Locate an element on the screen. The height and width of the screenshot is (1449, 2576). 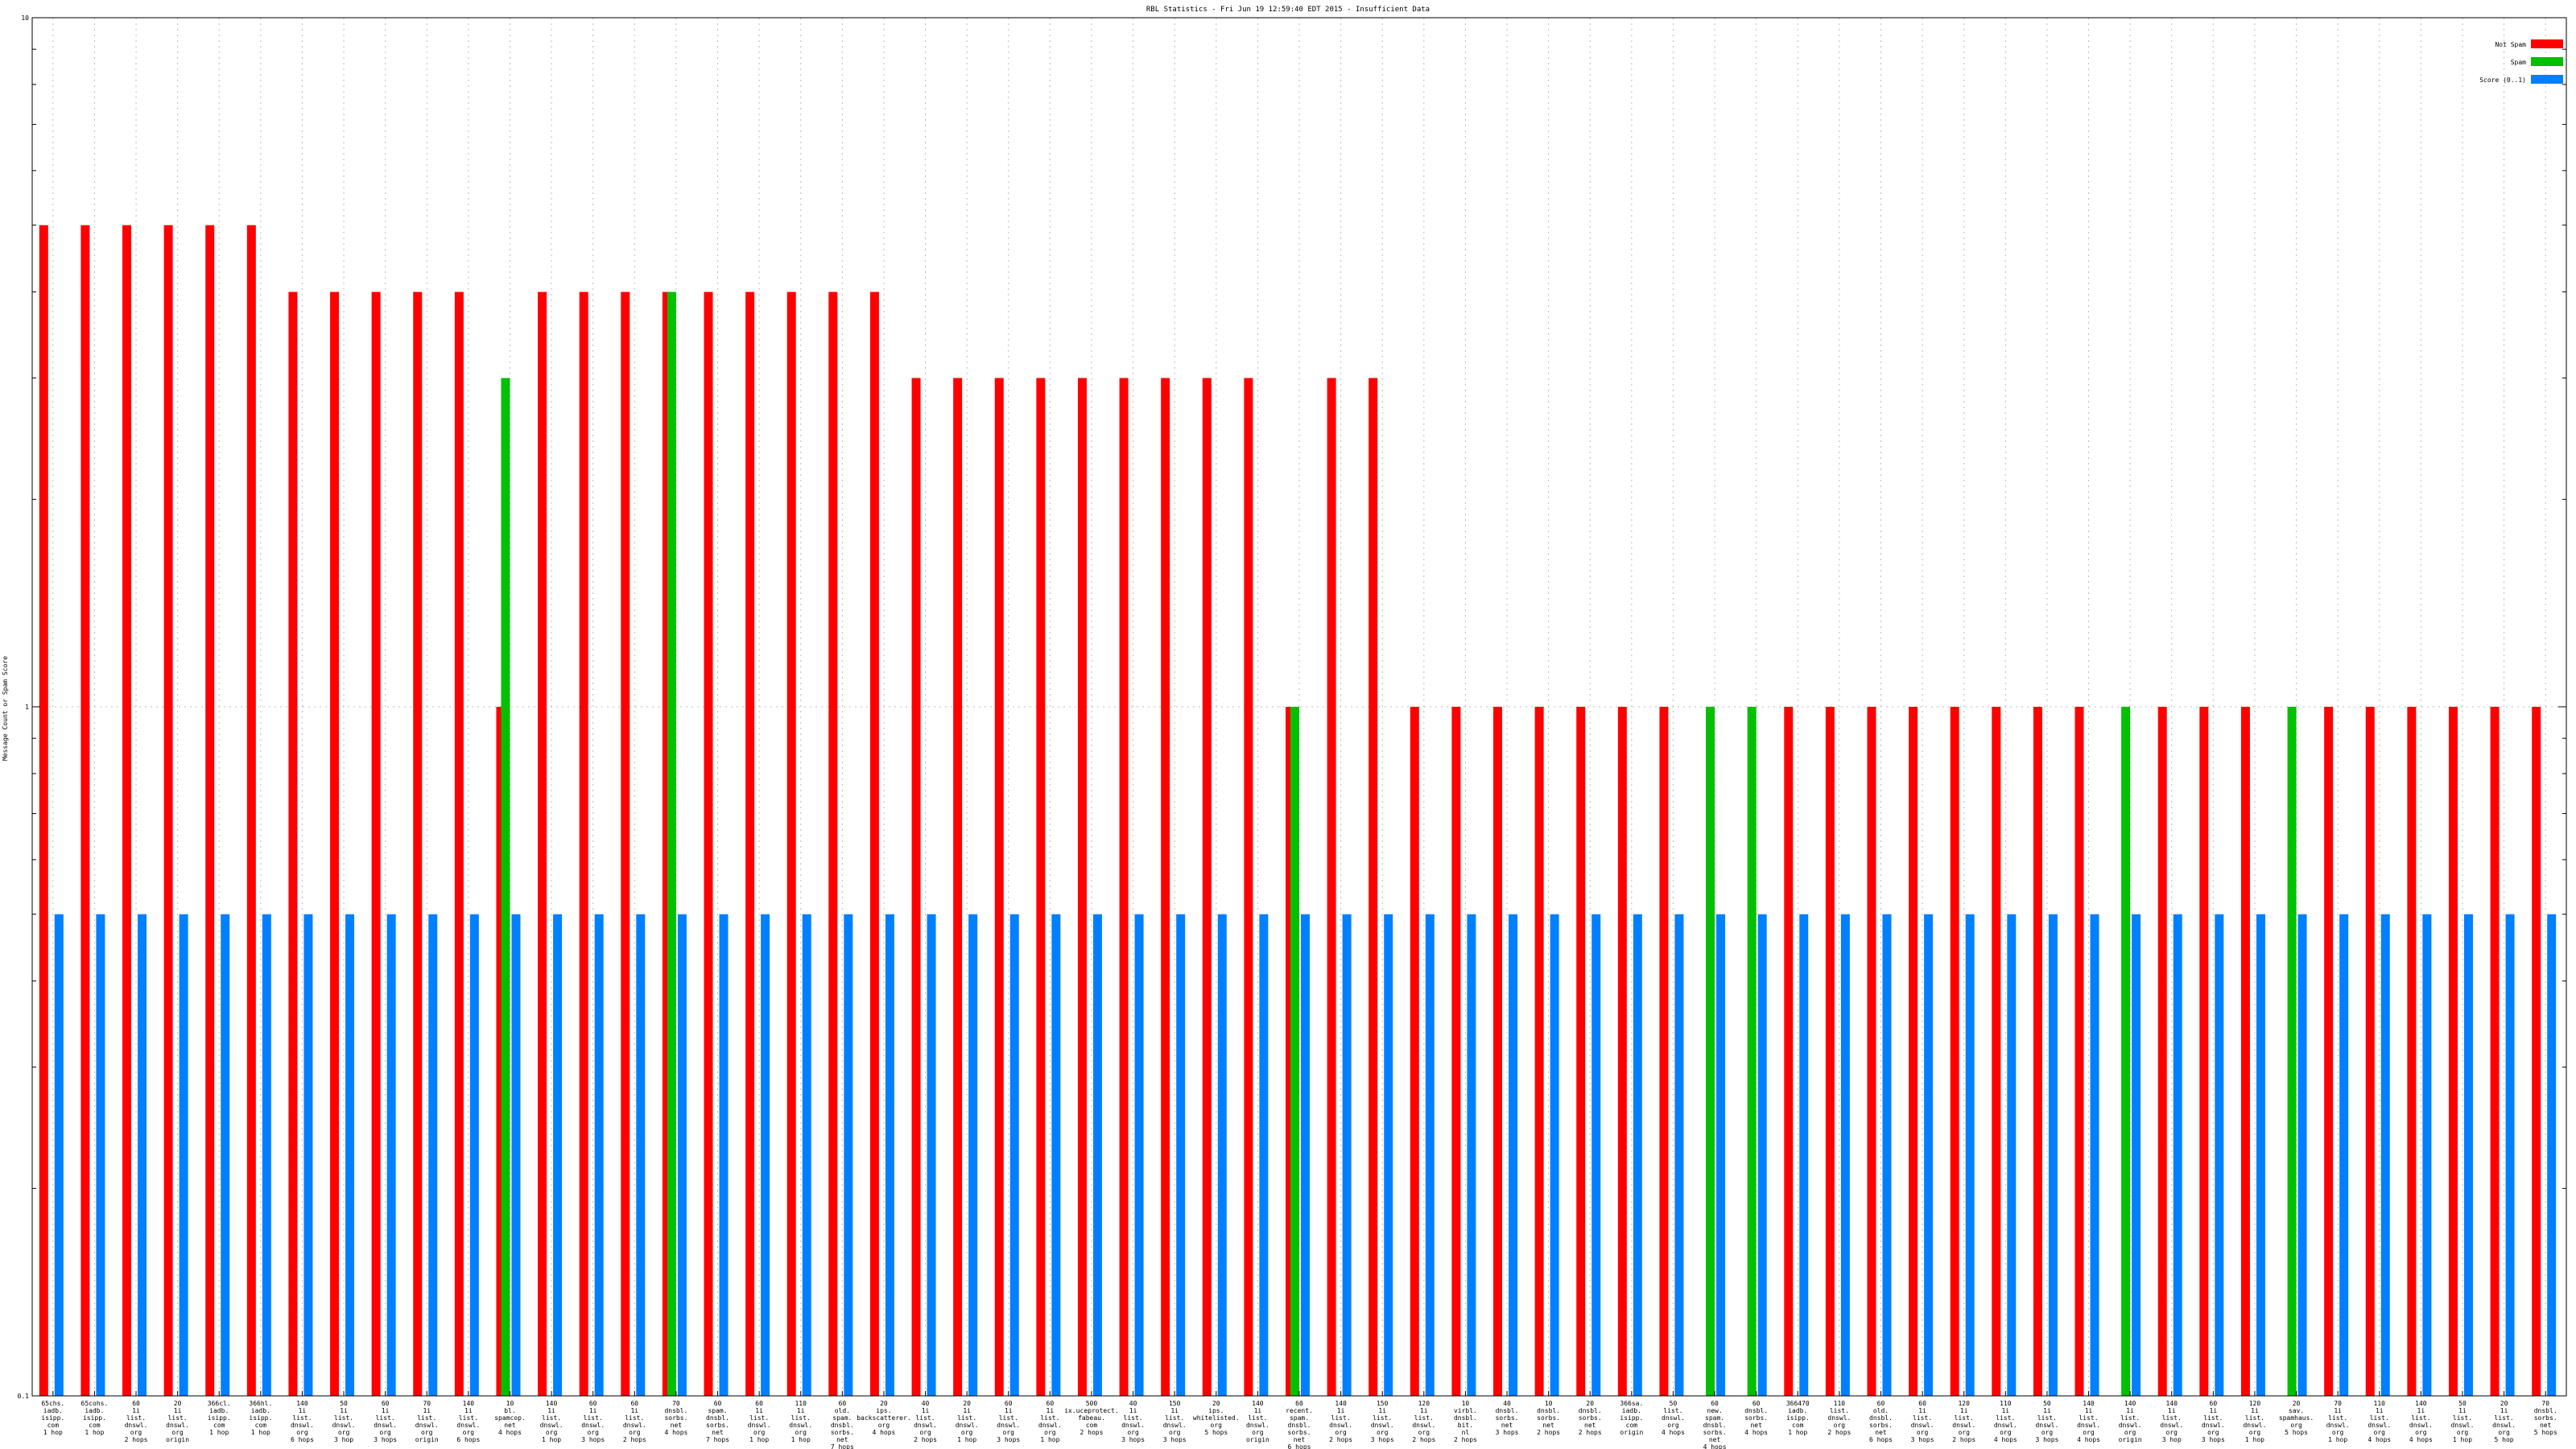
y-tick-label: 0.1 is located at coordinates (24, 1396).